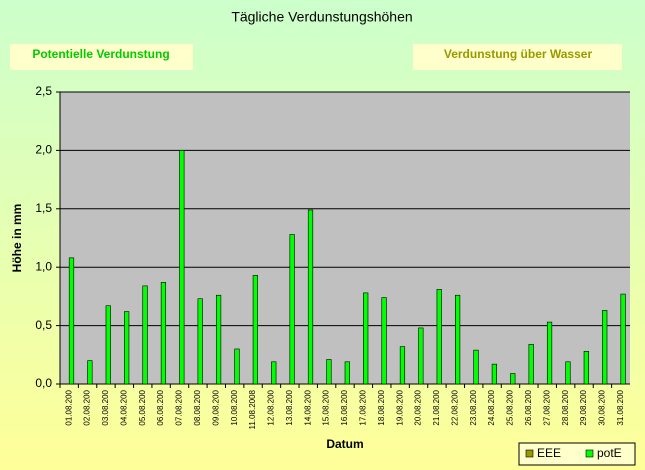 The width and height of the screenshot is (645, 470). I want to click on x-tick-label: 14.08.200, so click(307, 407).